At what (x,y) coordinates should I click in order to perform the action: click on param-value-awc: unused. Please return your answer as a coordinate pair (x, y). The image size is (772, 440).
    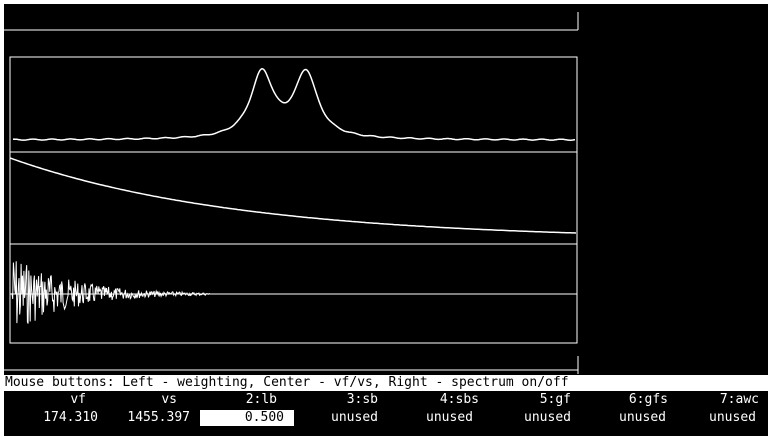
    Looking at the image, I should click on (732, 417).